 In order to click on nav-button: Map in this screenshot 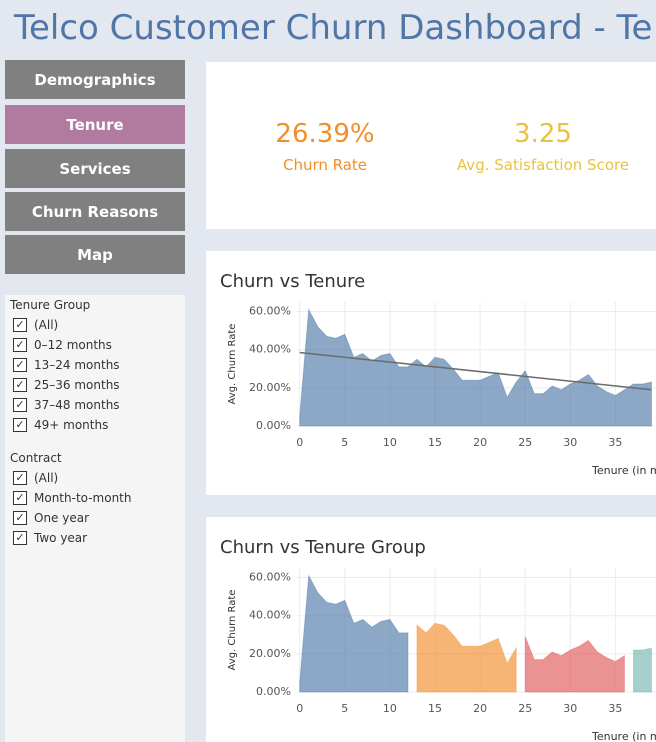, I will do `click(95, 254)`.